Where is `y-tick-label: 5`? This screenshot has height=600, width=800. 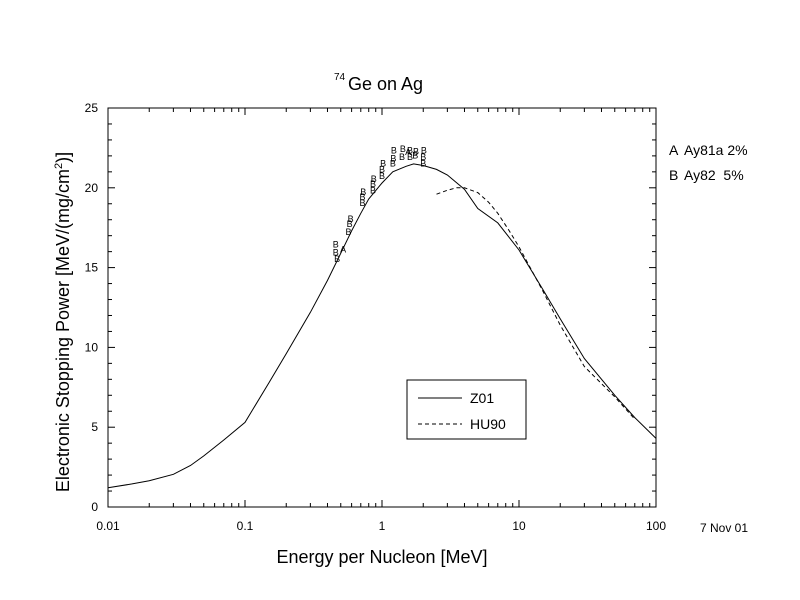
y-tick-label: 5 is located at coordinates (94, 427).